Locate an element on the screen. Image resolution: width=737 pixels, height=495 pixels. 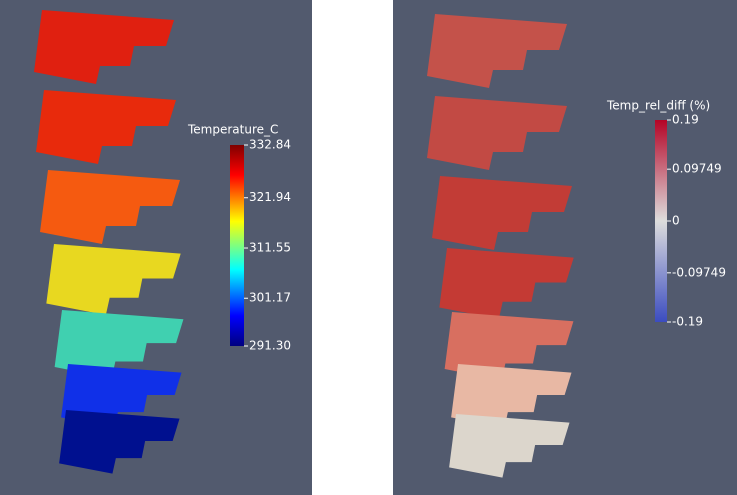
tick-label: 301.17 is located at coordinates (270, 298).